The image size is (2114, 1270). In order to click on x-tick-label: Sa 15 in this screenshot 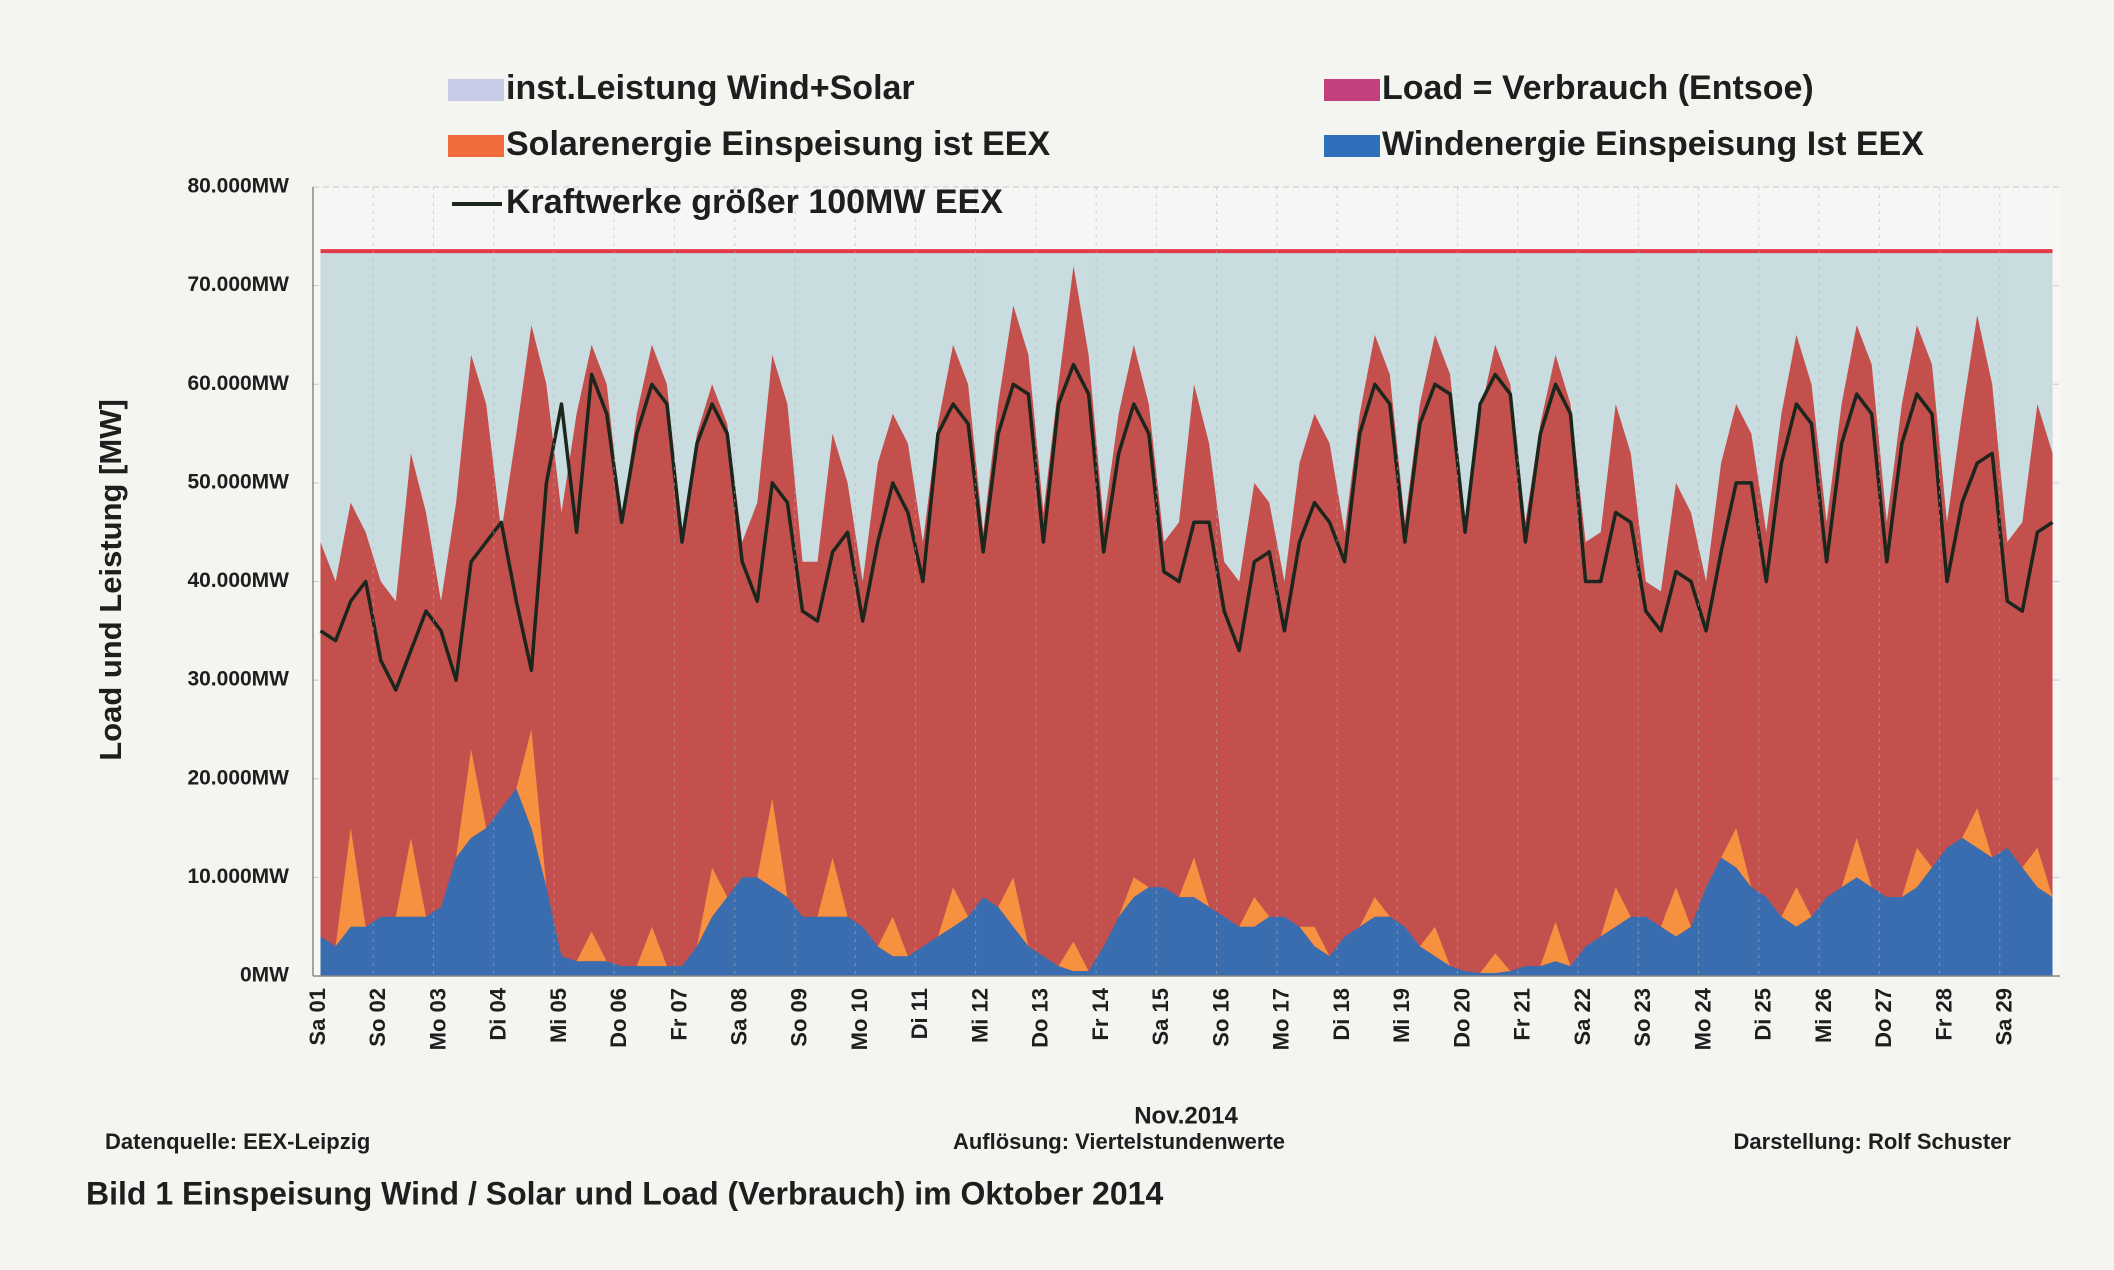, I will do `click(1160, 1017)`.